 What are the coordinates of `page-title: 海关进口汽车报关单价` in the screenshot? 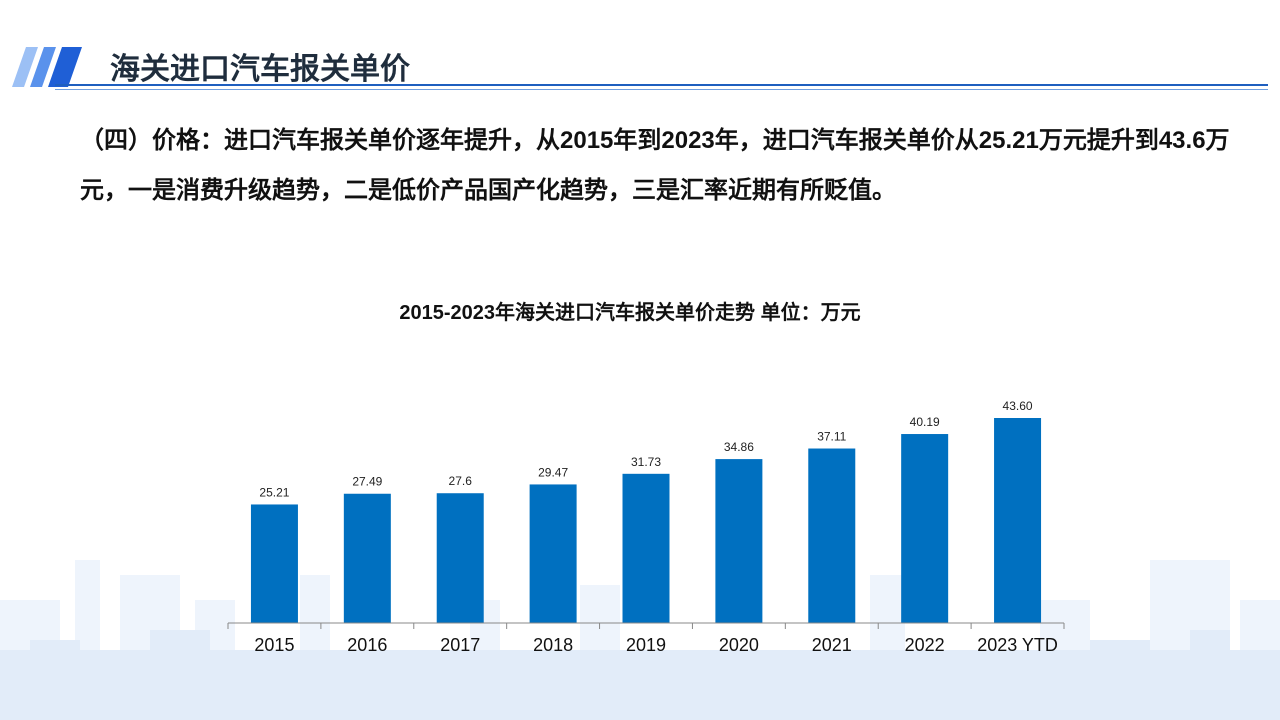 It's located at (260, 69).